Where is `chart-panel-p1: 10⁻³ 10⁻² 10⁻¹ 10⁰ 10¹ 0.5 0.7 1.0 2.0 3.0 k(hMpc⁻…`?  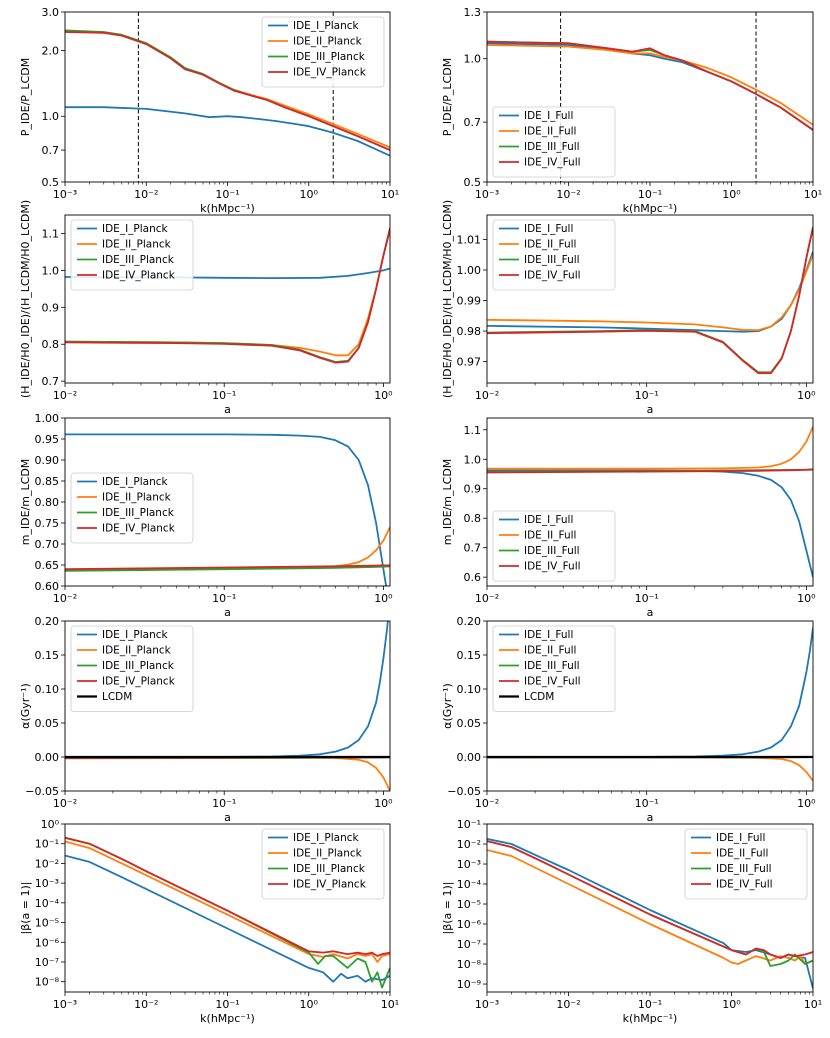
chart-panel-p1: 10⁻³ 10⁻² 10⁻¹ 10⁰ 10¹ 0.5 0.7 1.0 2.0 3.0 k(hMpc⁻… is located at coordinates (209, 110).